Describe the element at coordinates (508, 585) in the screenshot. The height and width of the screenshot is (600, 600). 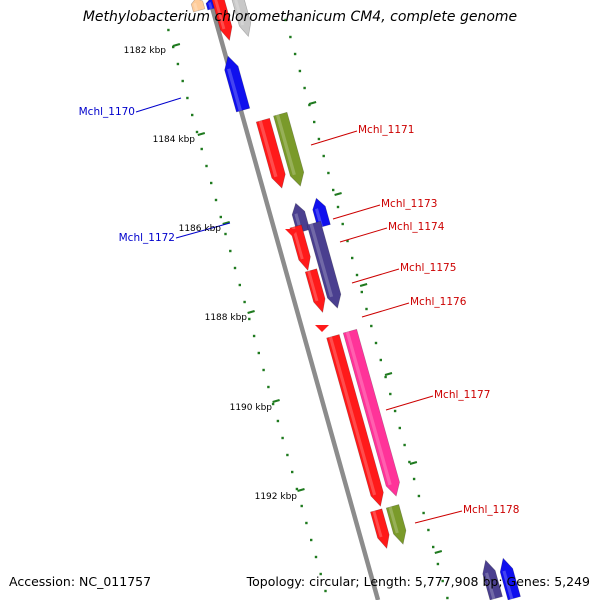
I see `gene-partial-bottom-blue-highlight` at that location.